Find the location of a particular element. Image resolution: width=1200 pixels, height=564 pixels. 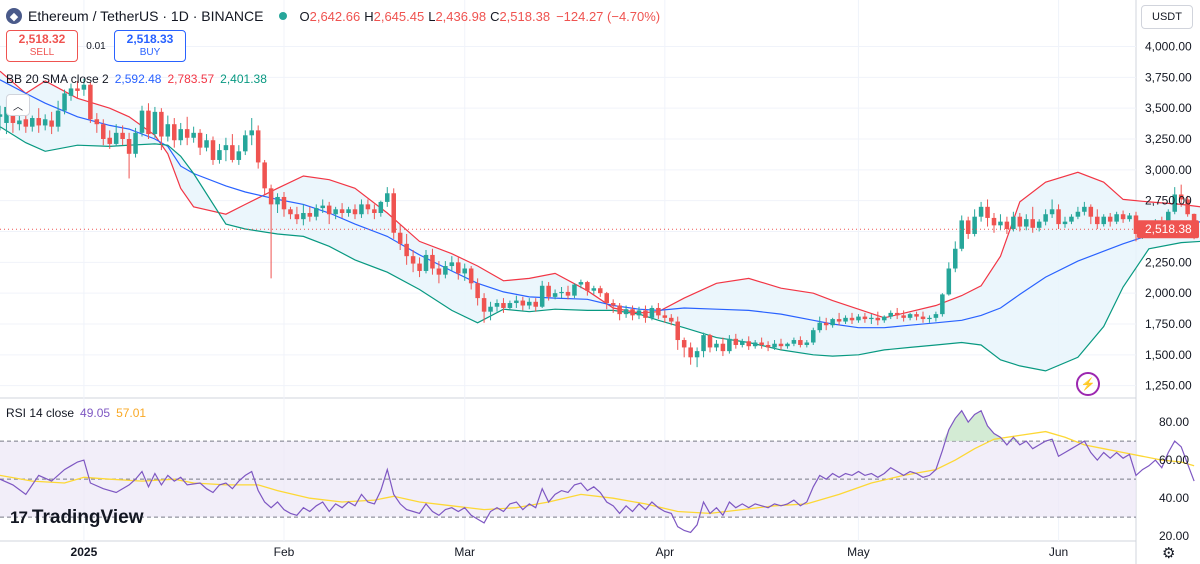

price-tick-label: 3,500.00 is located at coordinates (1168, 108).